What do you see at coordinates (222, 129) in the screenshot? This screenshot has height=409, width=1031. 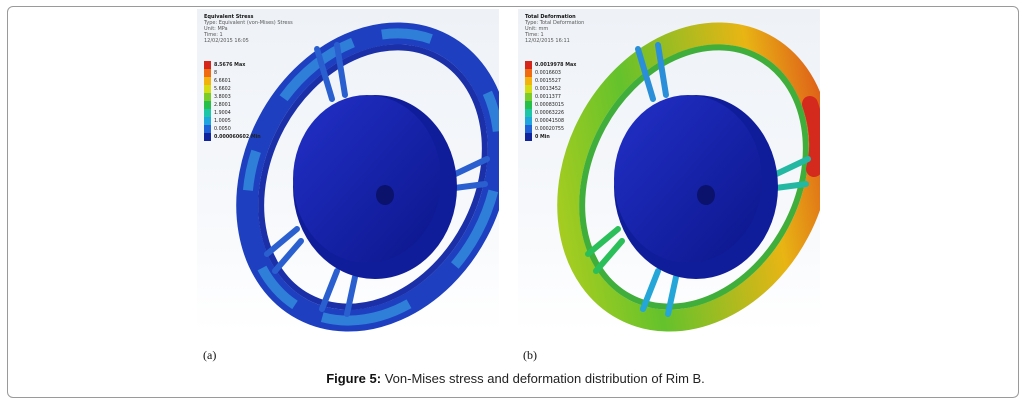 I see `stress-legend-label: 0.0050` at bounding box center [222, 129].